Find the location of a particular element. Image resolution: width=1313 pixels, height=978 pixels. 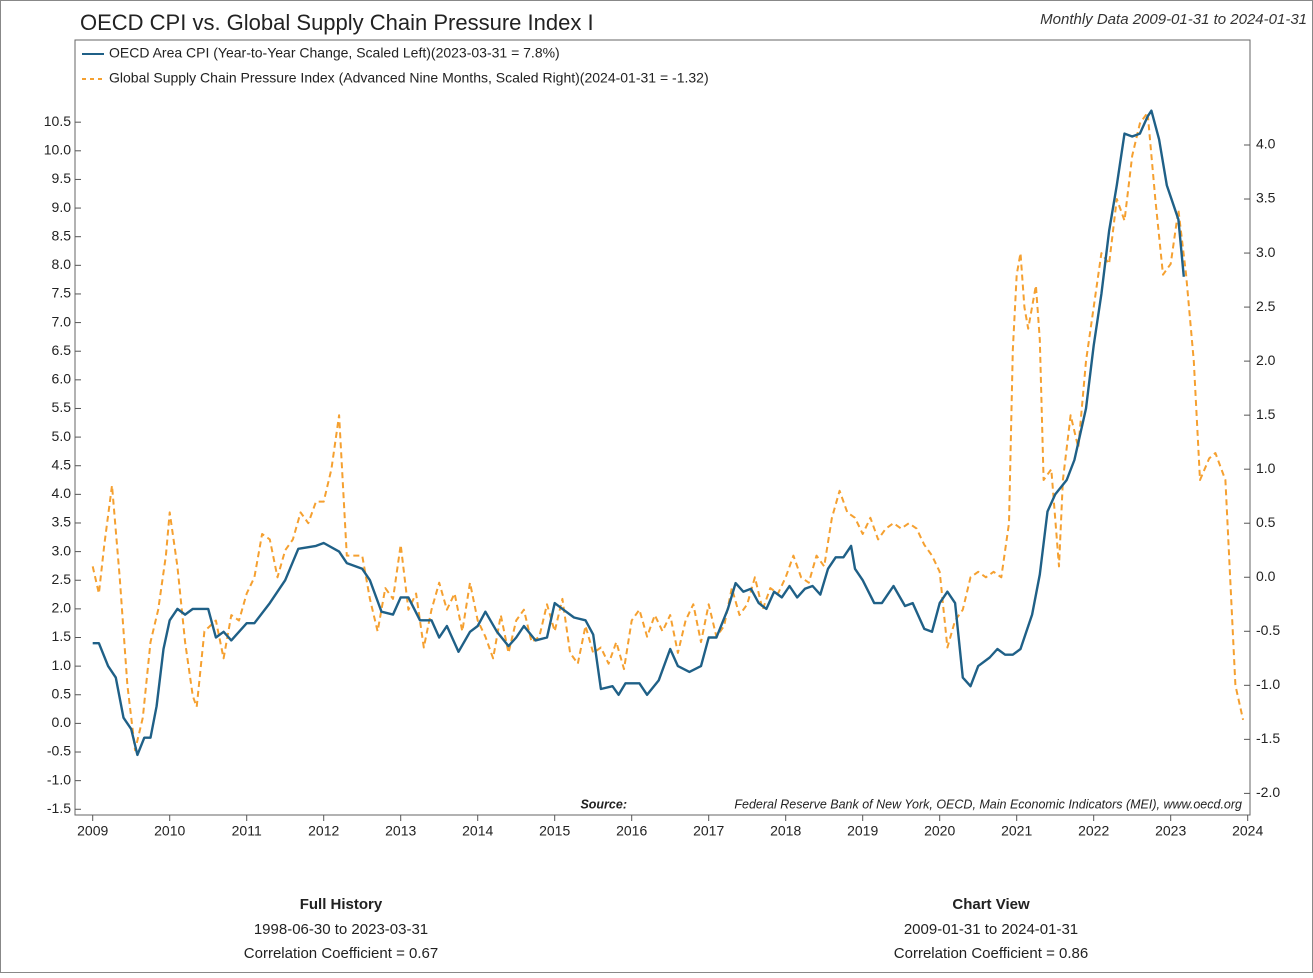

y-tick-label: 6.5 is located at coordinates (62, 350).